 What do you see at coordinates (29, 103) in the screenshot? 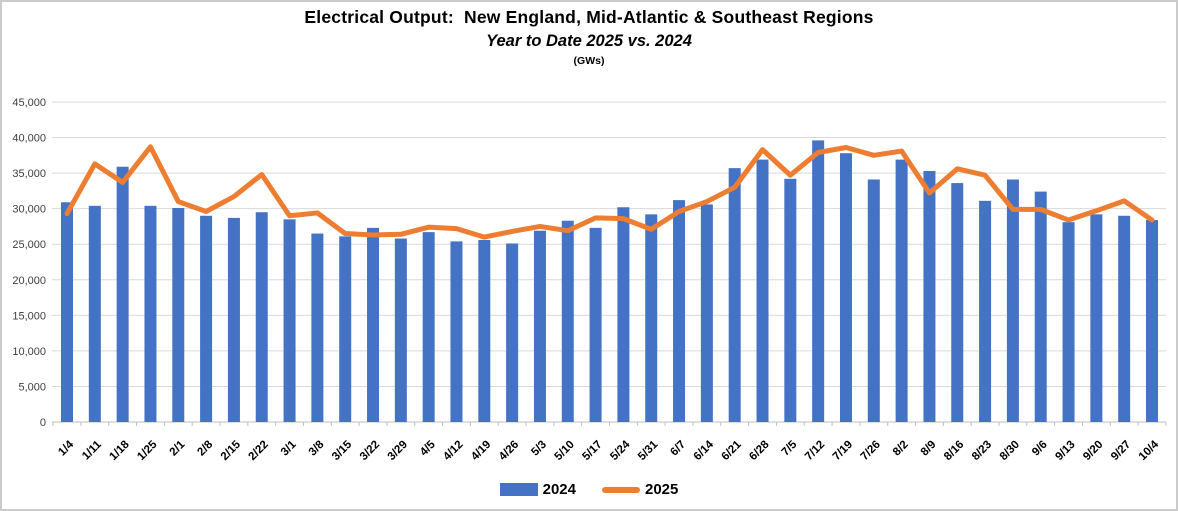
I see `y-tick-label: 45,000` at bounding box center [29, 103].